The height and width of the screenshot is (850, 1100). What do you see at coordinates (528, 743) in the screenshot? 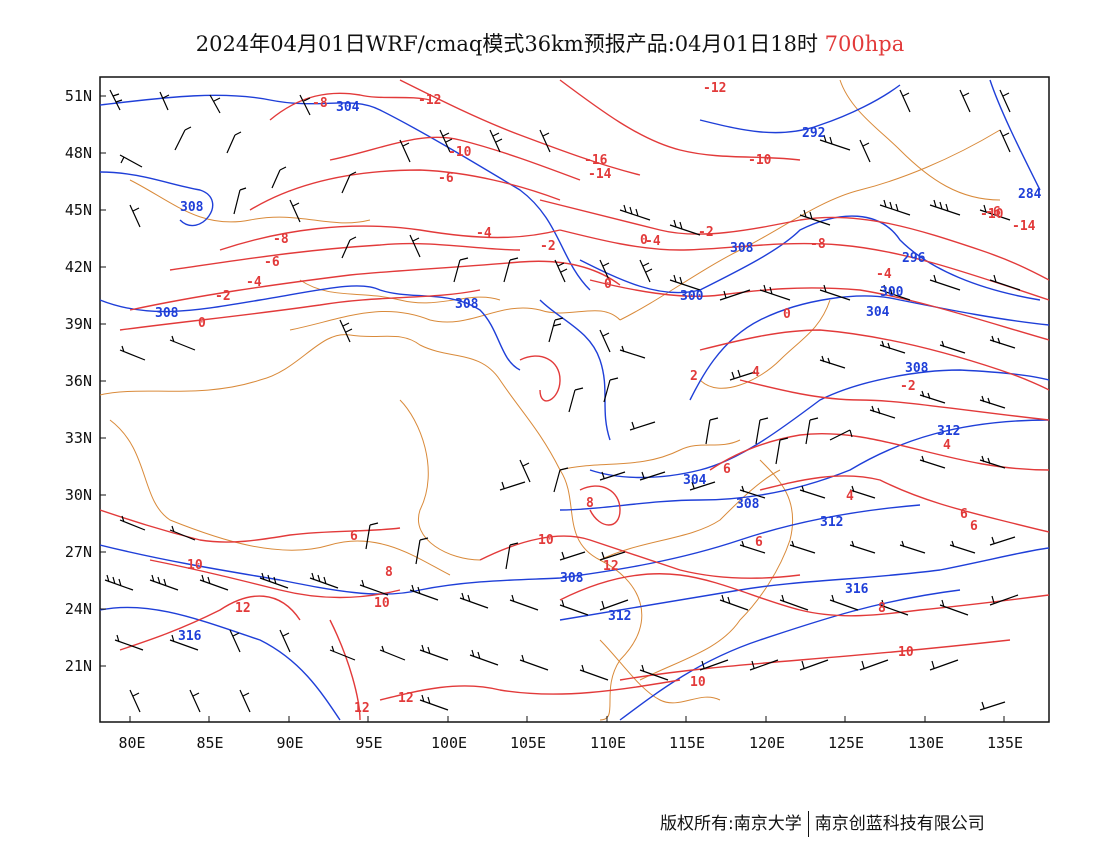
I see `x-tick-label: 105E` at bounding box center [528, 743].